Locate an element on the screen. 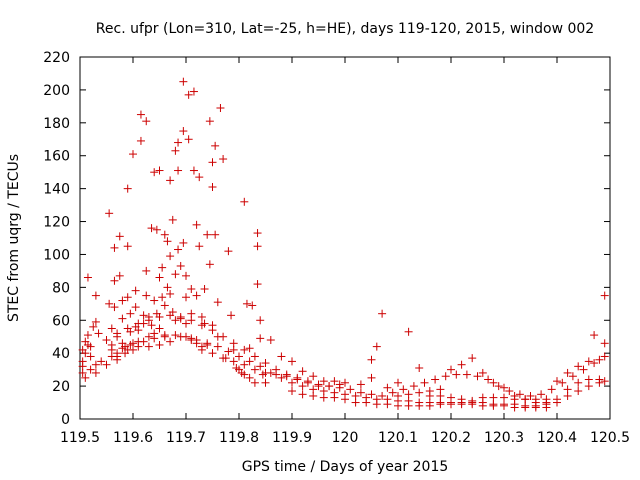 The image size is (640, 480). x-tick-label: 119.9 is located at coordinates (292, 438).